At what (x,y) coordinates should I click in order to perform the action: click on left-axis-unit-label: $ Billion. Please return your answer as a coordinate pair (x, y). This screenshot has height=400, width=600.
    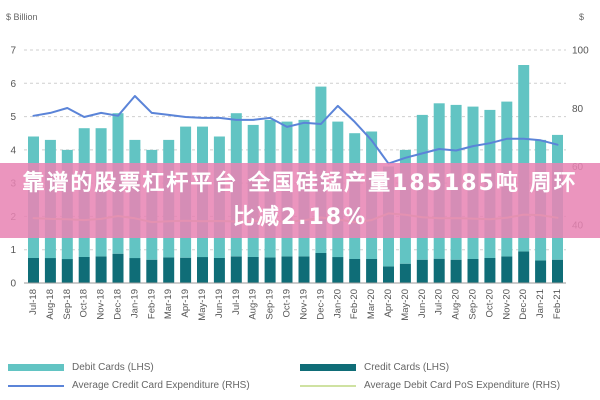
    Looking at the image, I should click on (22, 17).